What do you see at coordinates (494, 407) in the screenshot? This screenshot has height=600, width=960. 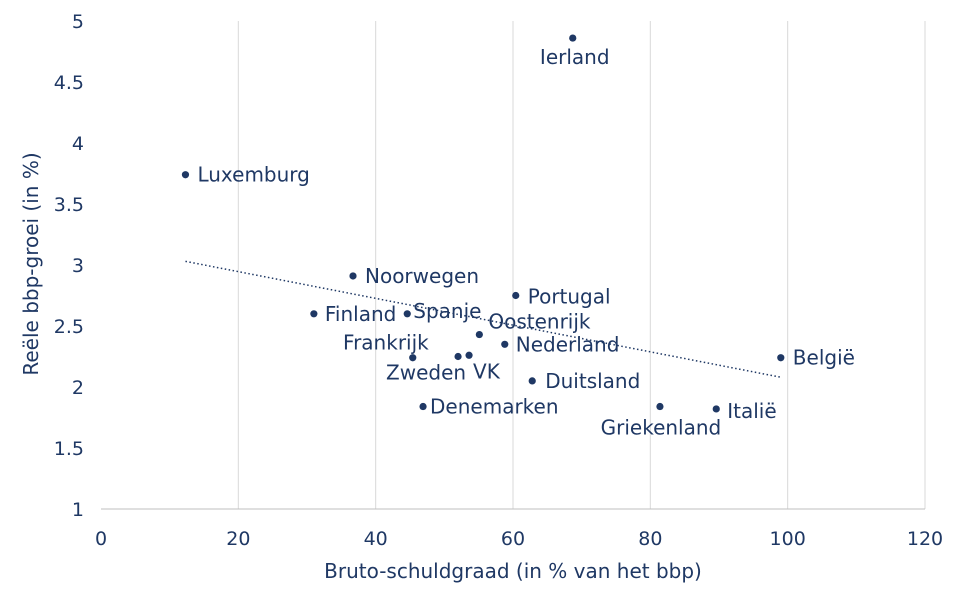 I see `point-label: Denemarken` at bounding box center [494, 407].